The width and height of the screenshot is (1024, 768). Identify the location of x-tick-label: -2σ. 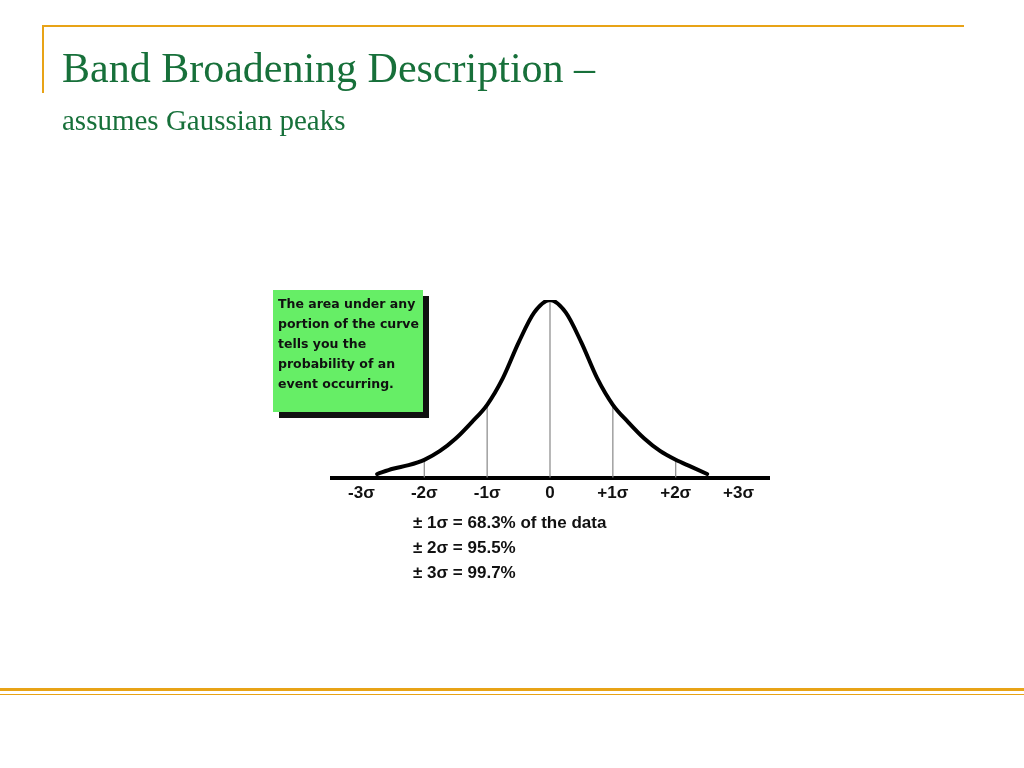
(424, 493).